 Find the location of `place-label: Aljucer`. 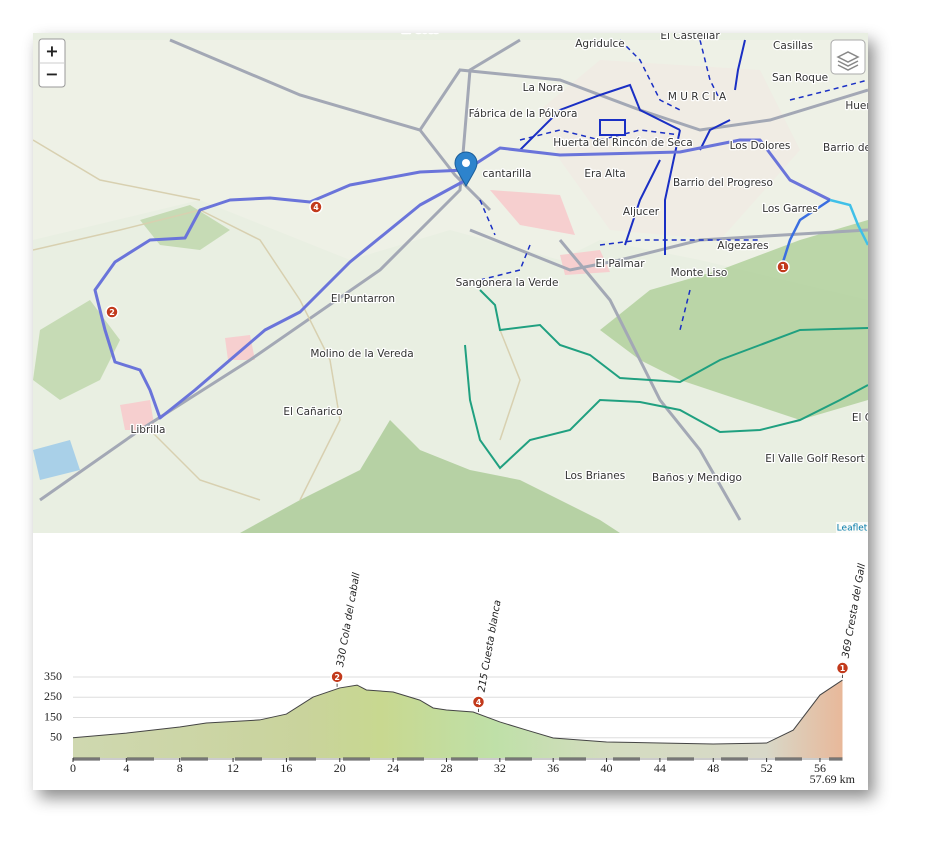

place-label: Aljucer is located at coordinates (641, 212).